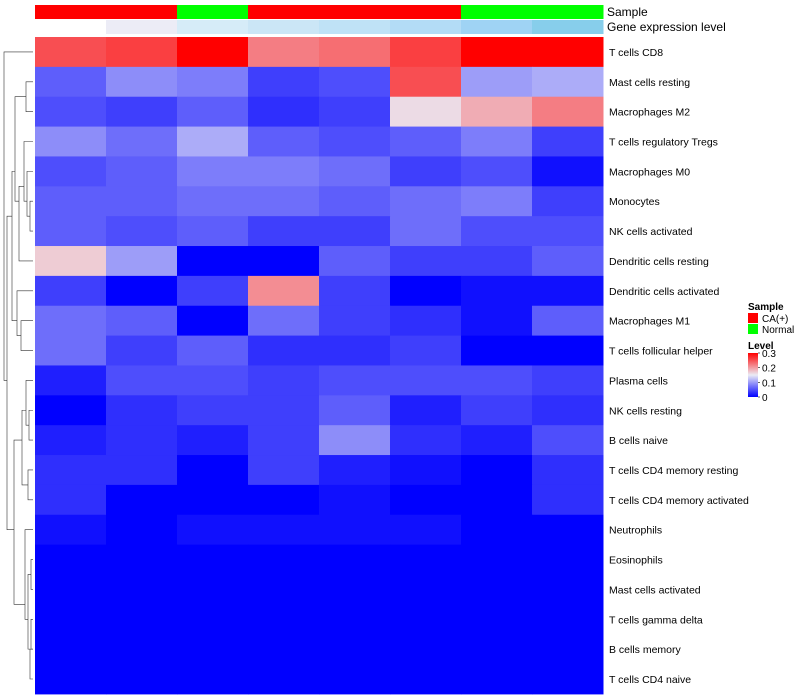  What do you see at coordinates (650, 680) in the screenshot?
I see `row-label: T cells CD4 naive` at bounding box center [650, 680].